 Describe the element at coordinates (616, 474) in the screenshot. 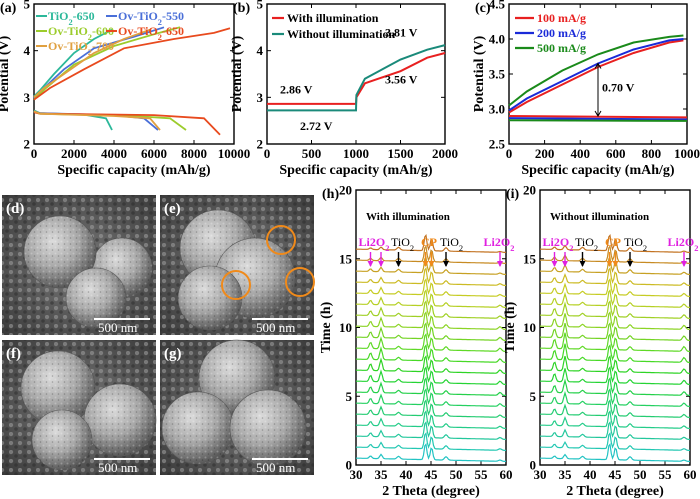

I see `x-tick-label: 45` at that location.